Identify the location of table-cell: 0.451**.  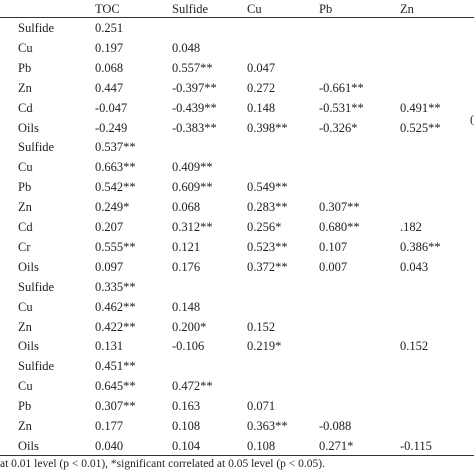
(115, 366).